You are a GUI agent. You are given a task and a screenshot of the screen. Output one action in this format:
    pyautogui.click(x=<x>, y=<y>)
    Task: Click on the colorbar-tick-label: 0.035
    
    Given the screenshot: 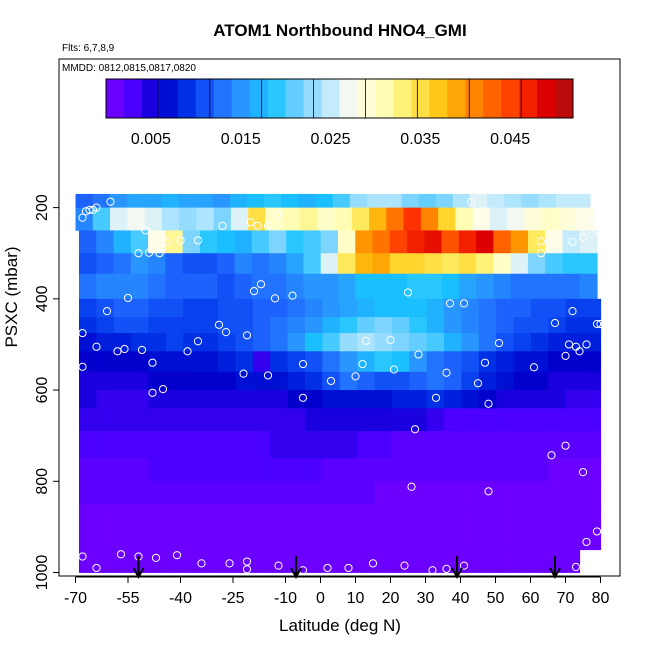 What is the action you would take?
    pyautogui.click(x=420, y=139)
    